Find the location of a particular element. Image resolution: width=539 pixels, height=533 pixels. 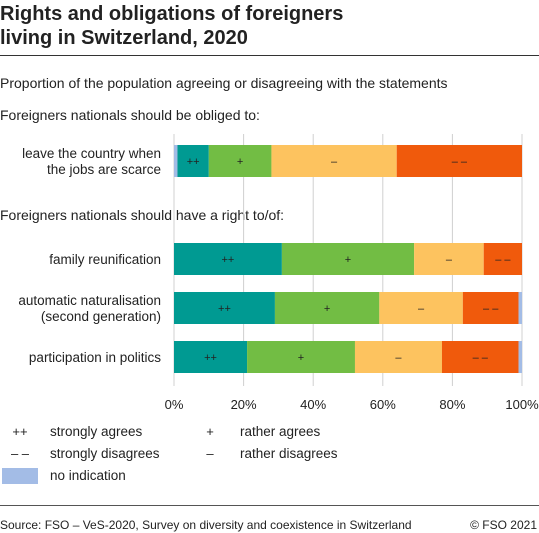

x-tick-label: 100% is located at coordinates (522, 404).